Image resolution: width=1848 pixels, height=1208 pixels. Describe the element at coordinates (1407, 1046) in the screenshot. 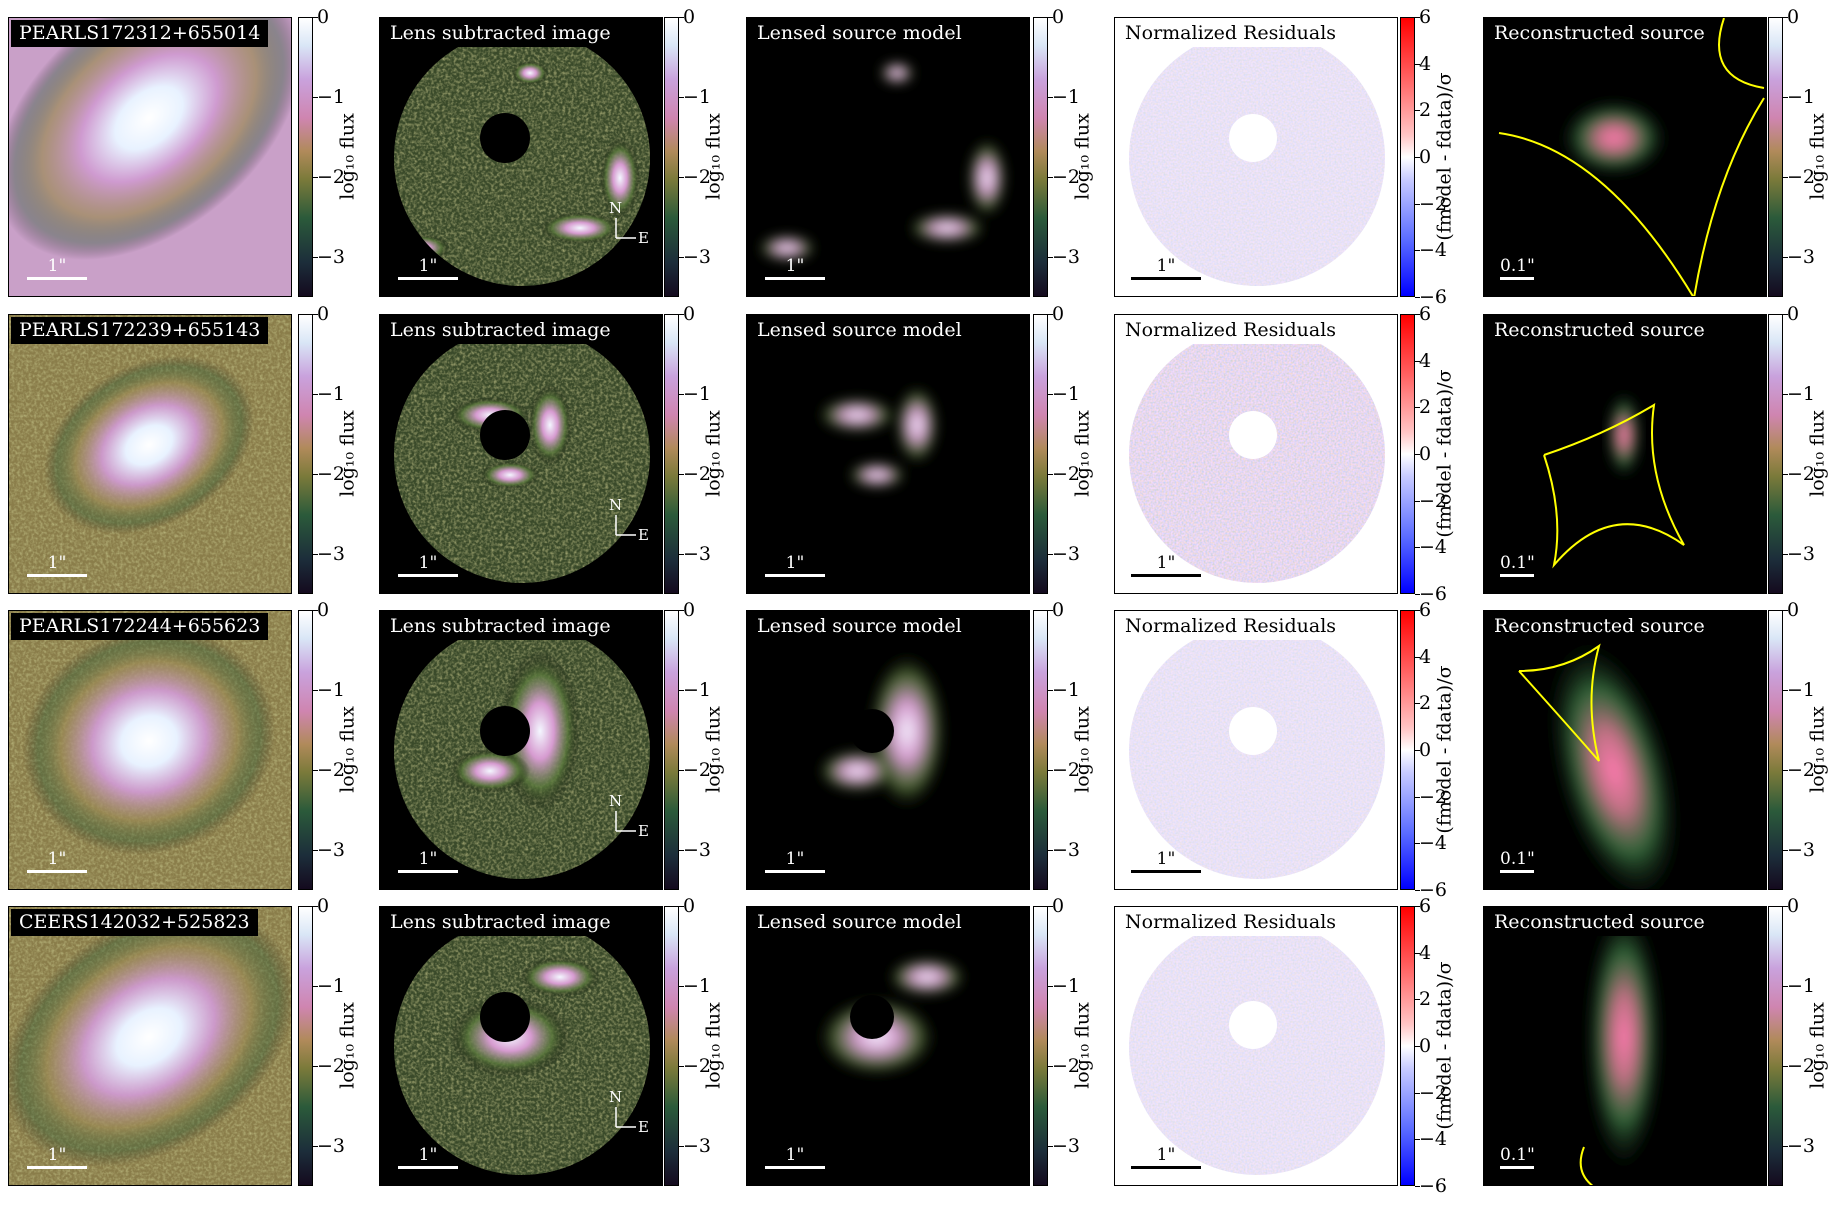

I see `residual-colorbar` at that location.